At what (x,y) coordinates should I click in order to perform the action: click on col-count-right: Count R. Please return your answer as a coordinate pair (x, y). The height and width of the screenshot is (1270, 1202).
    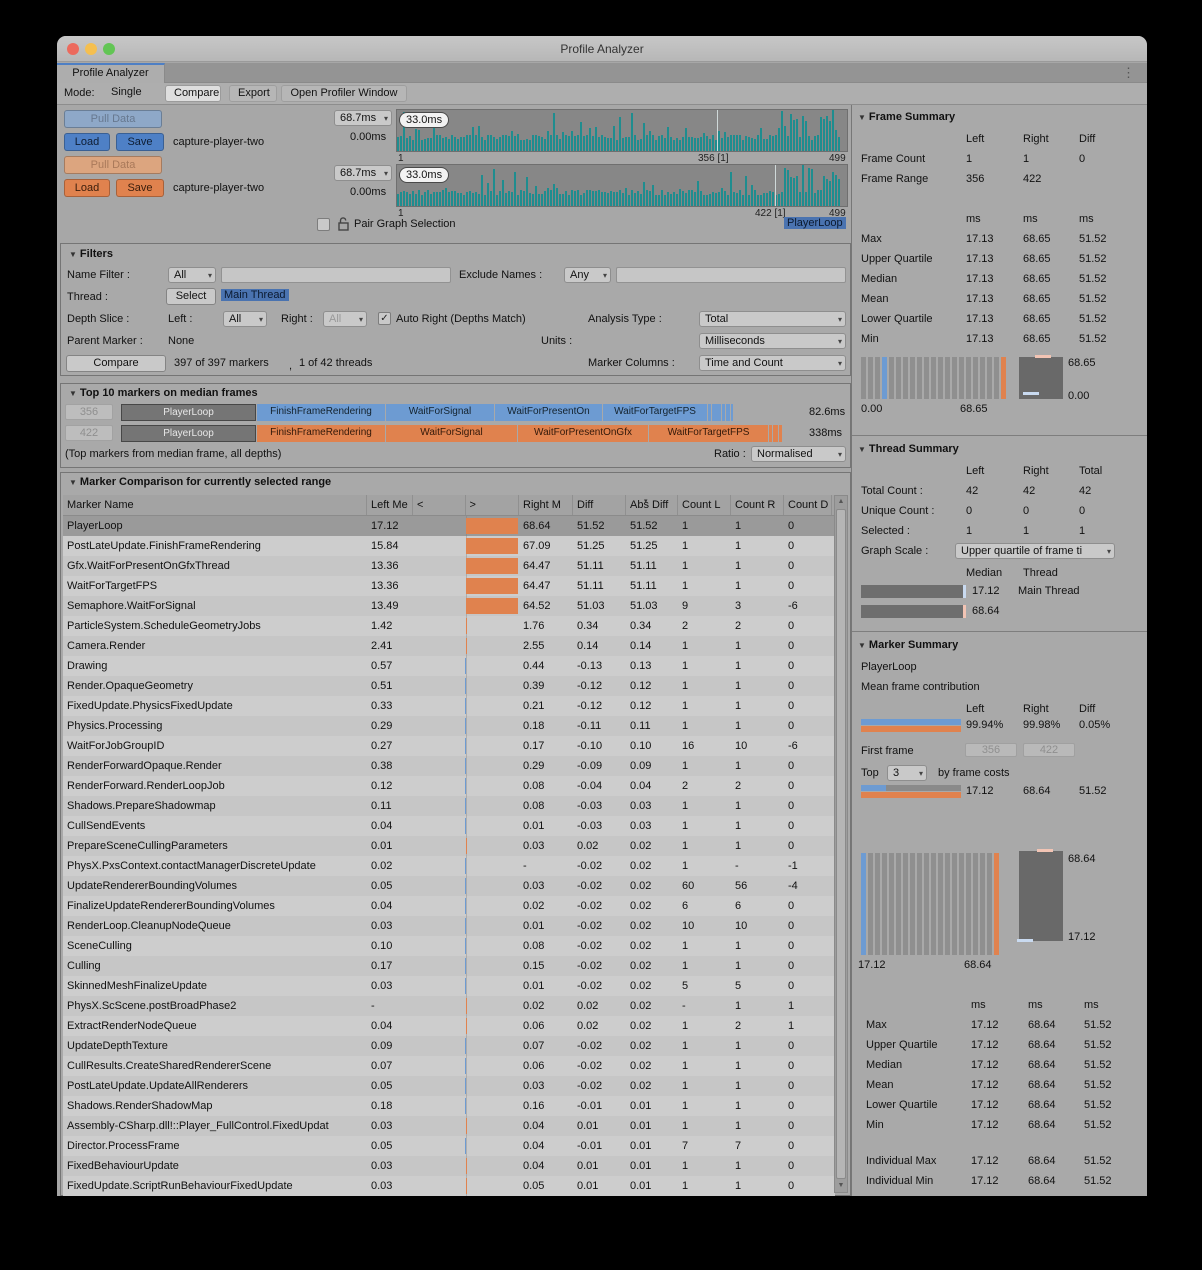
    Looking at the image, I should click on (757, 505).